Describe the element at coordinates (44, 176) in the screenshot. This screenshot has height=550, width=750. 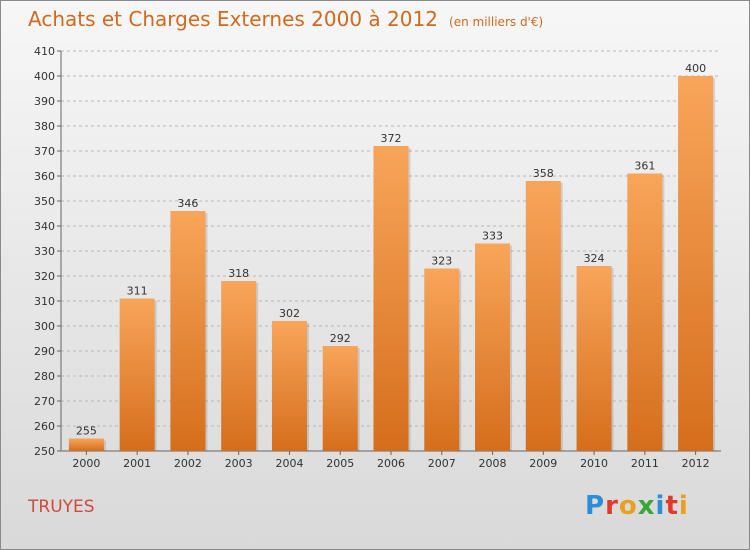
I see `y-tick-label: 360` at that location.